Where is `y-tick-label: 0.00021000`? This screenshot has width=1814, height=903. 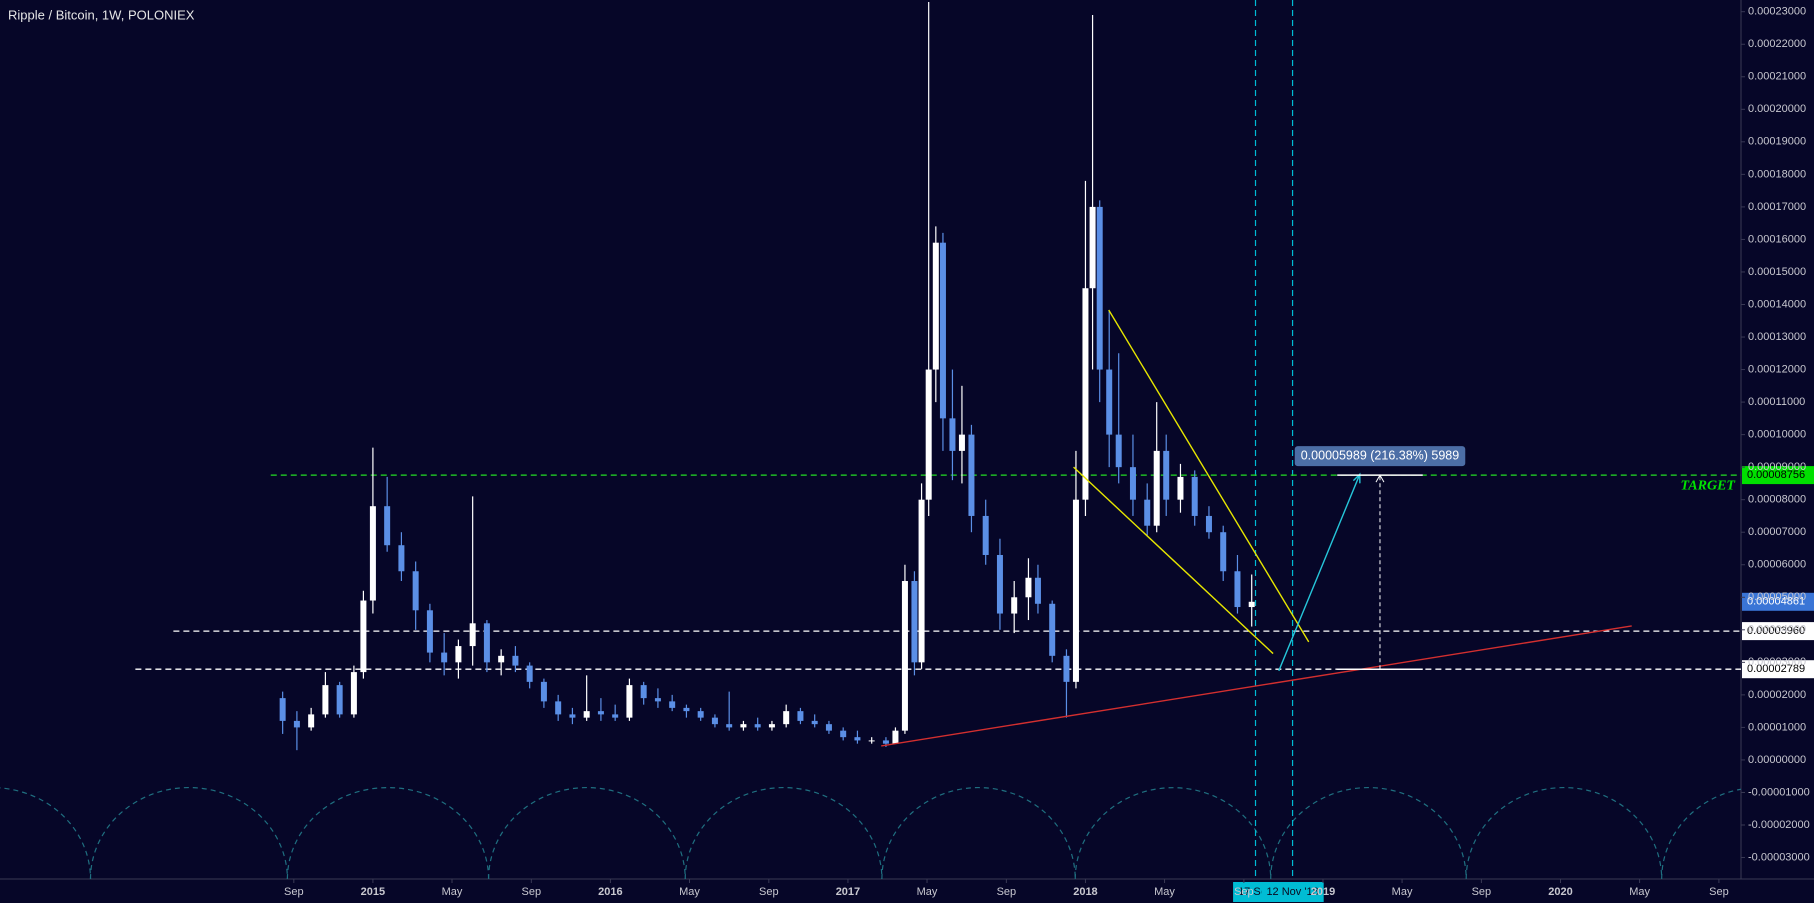 y-tick-label: 0.00021000 is located at coordinates (1777, 77).